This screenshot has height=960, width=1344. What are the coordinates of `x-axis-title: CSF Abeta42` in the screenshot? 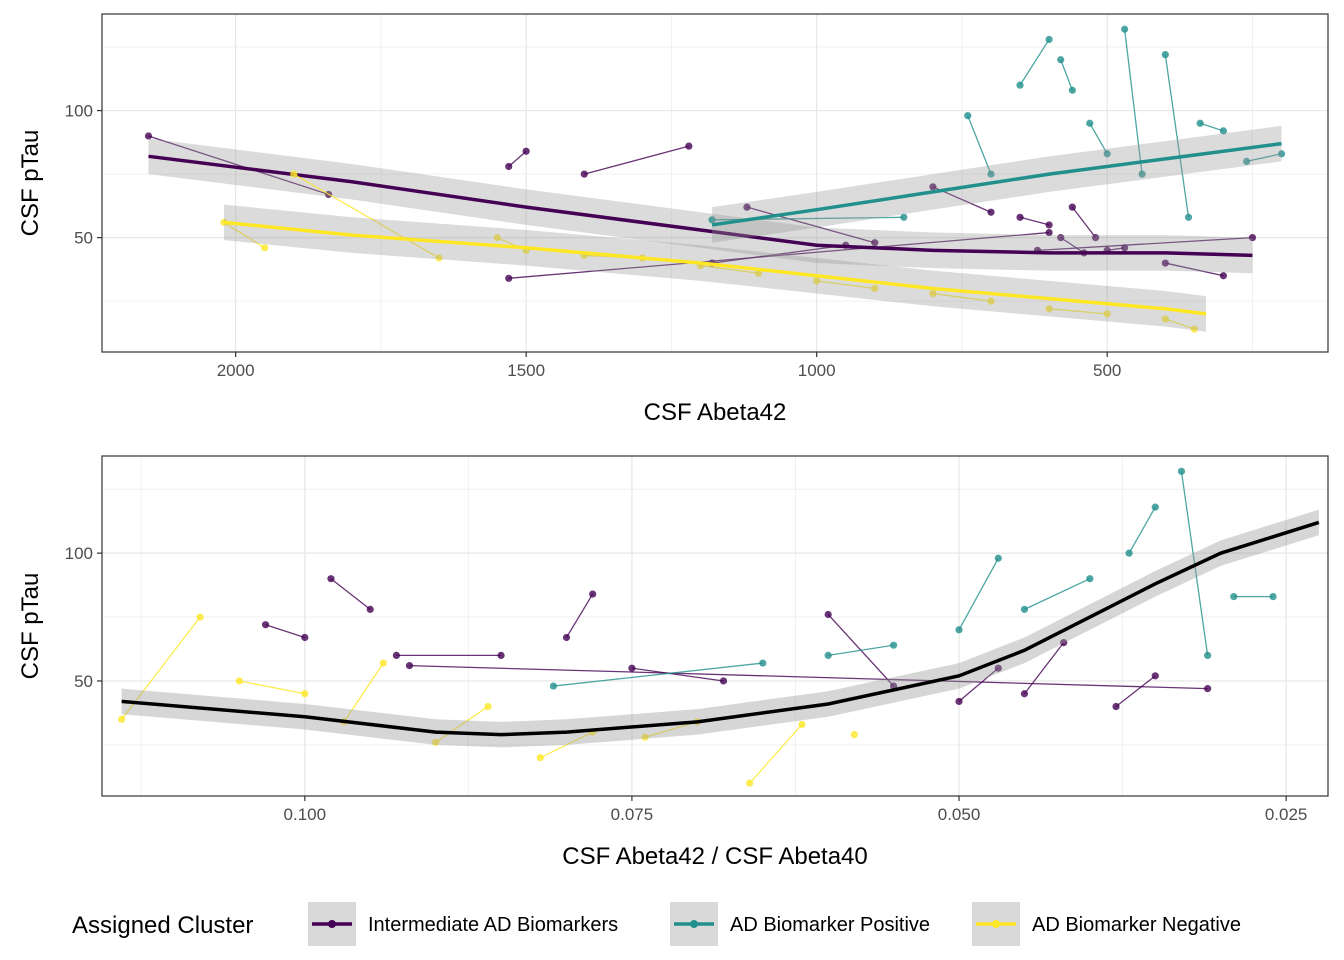 It's located at (715, 412).